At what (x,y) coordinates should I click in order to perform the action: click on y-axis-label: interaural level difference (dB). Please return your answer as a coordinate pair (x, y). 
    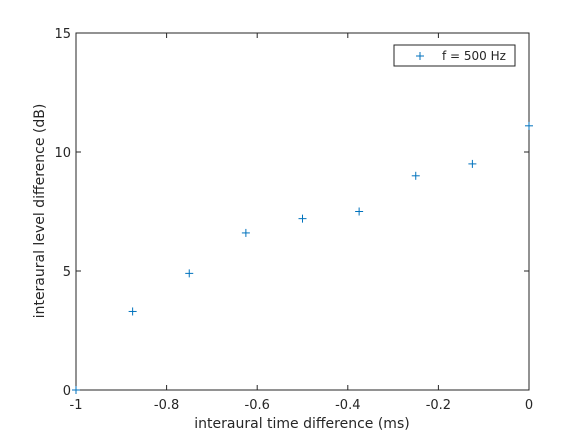
    Looking at the image, I should click on (40, 211).